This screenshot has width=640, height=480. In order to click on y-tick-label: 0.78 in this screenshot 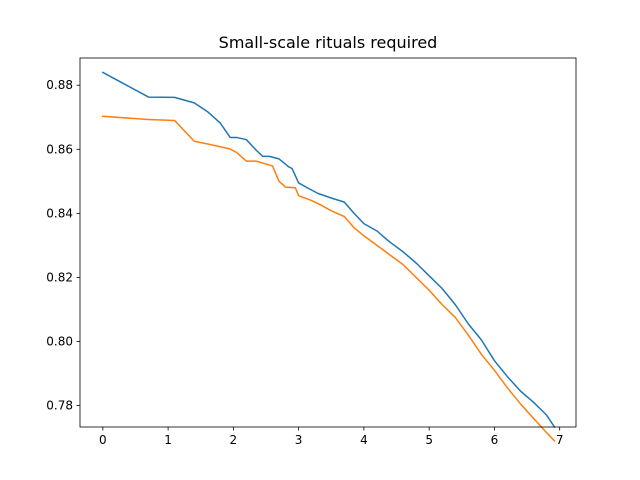, I will do `click(59, 406)`.